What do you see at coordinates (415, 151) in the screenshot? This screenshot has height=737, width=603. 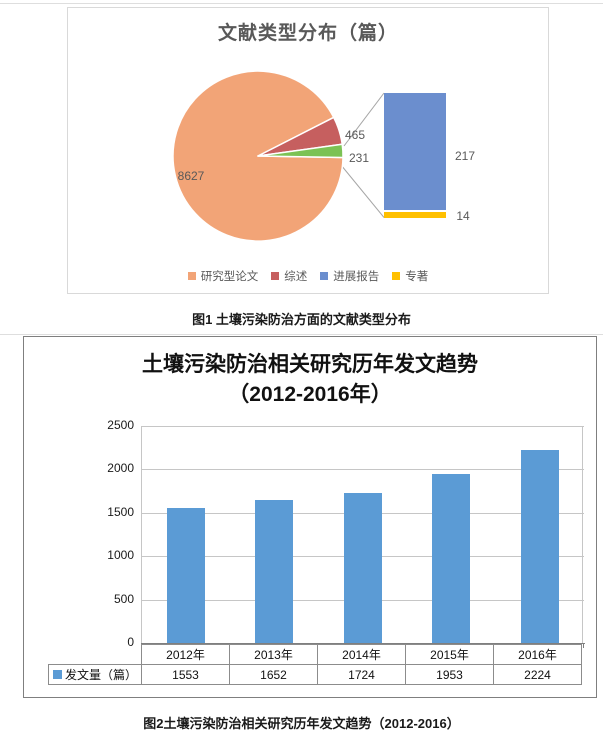 I see `bar-segment-progress-reports` at bounding box center [415, 151].